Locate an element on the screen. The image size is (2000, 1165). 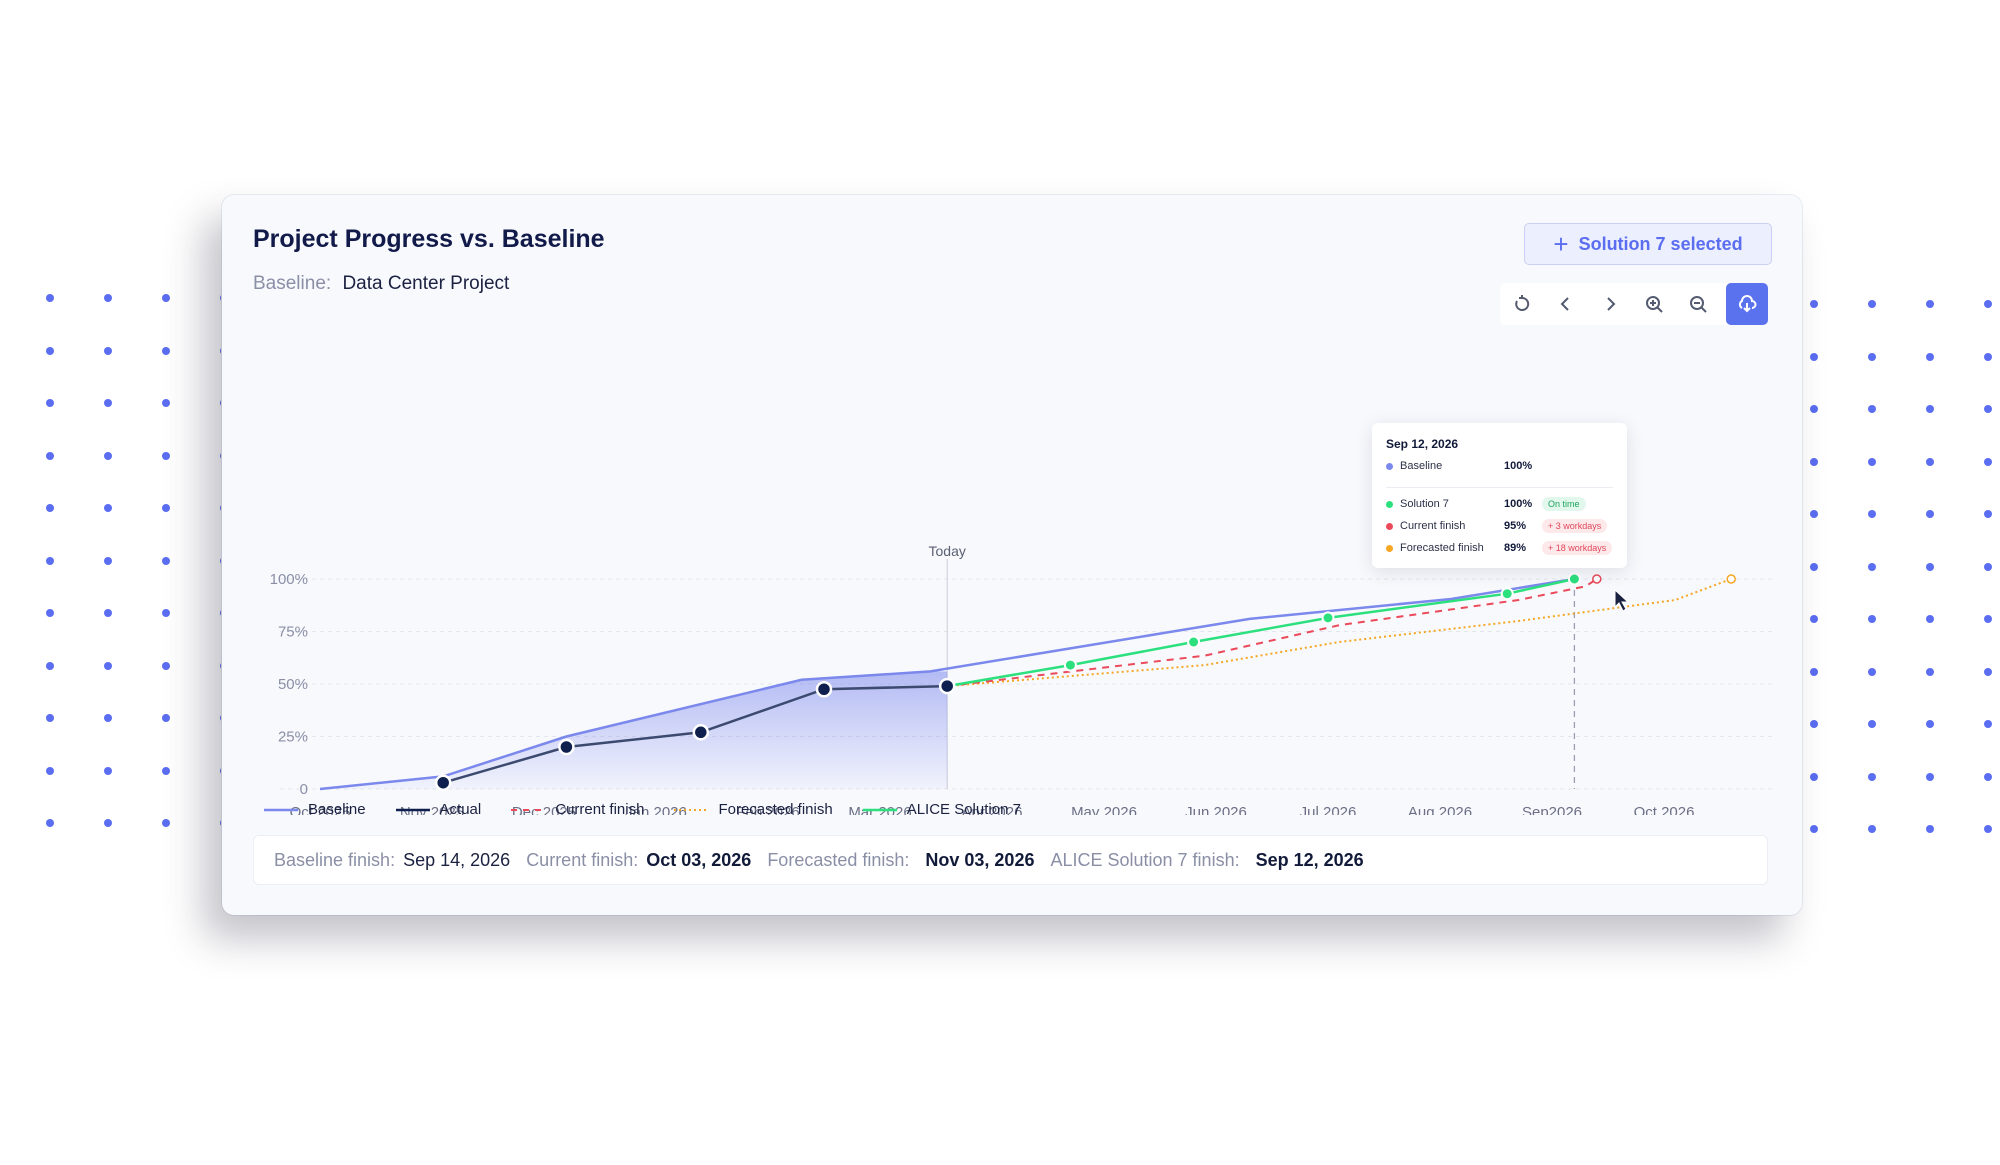
baseline-finish-value: Sep 14, 2026 is located at coordinates (457, 859).